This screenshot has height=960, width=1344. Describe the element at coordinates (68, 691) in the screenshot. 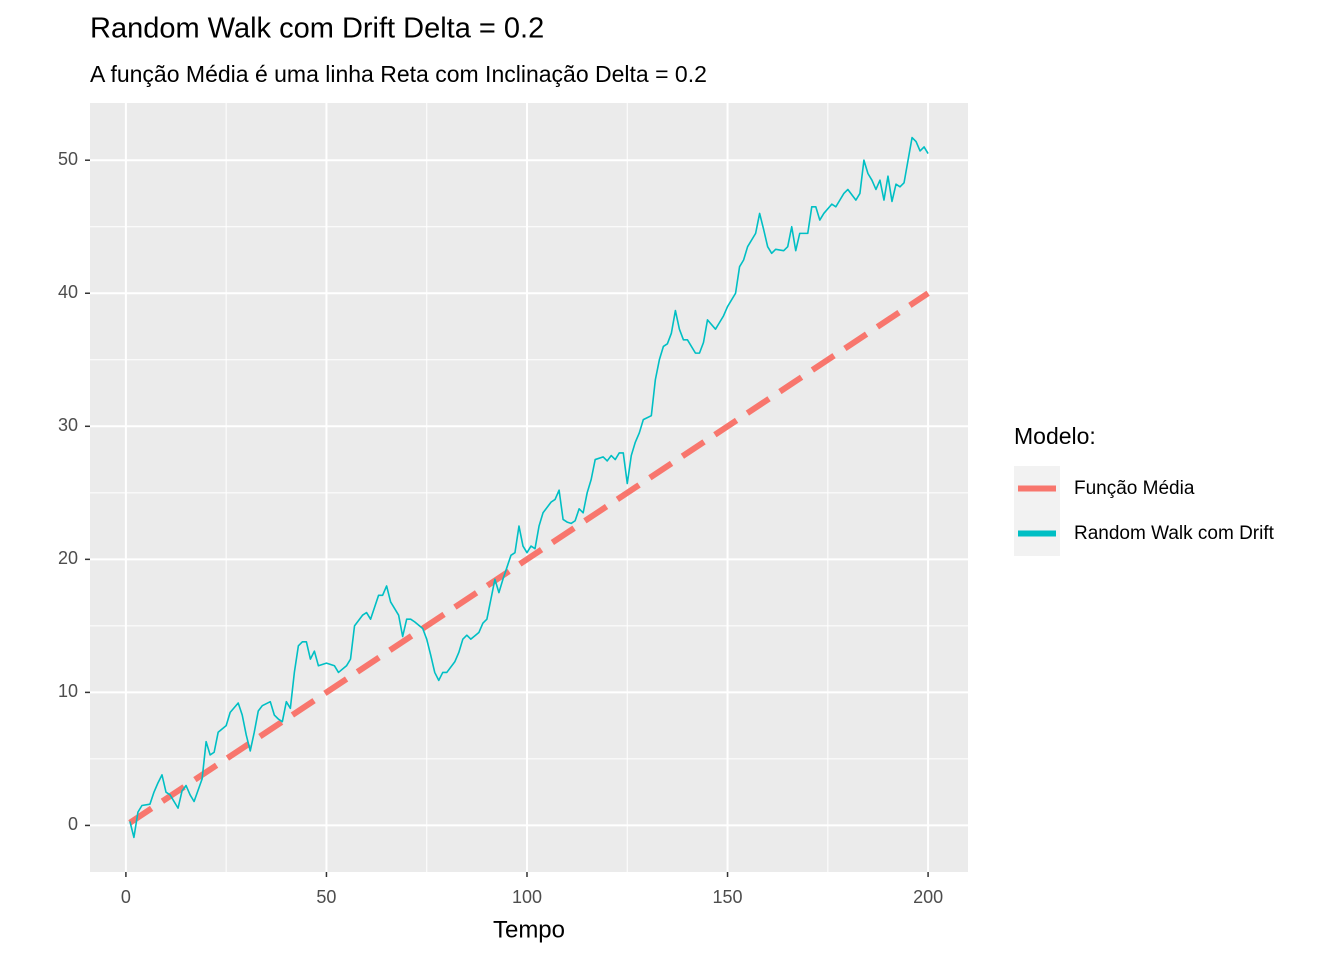

I see `y-tick-label: 10` at that location.